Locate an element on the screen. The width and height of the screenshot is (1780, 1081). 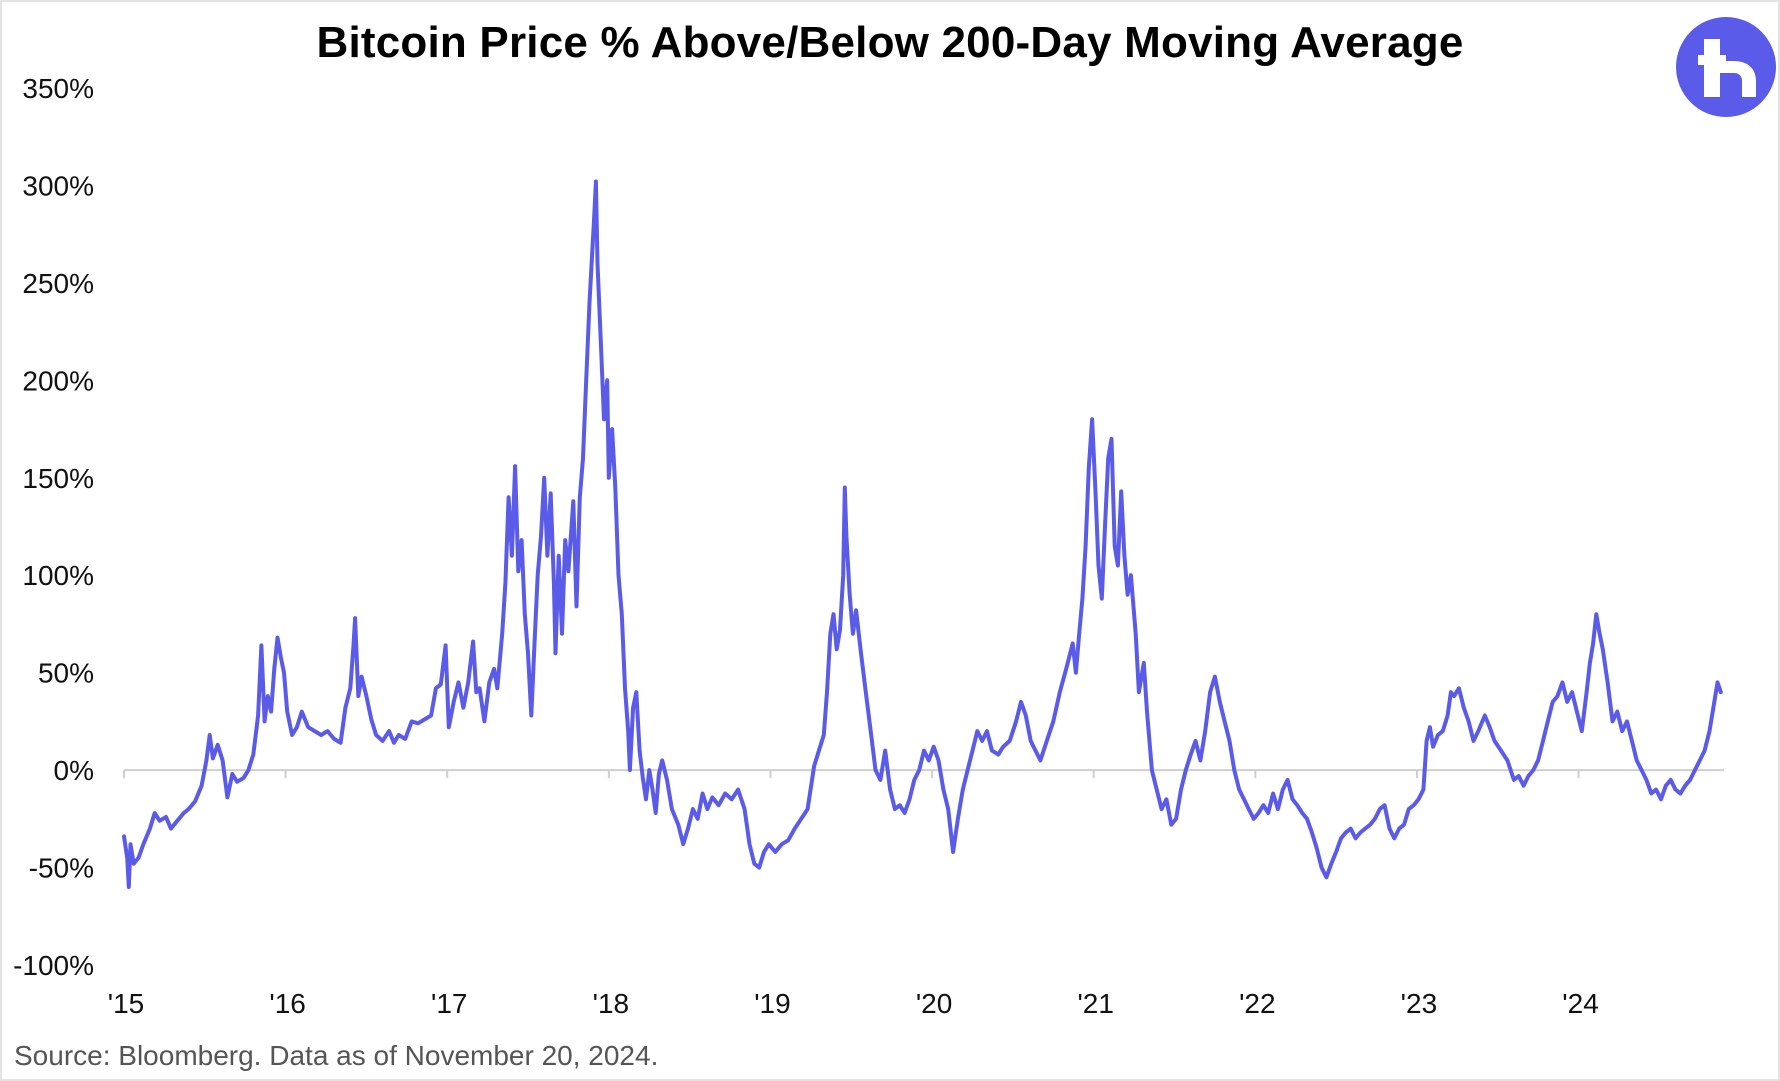
y-tick-label: 150% is located at coordinates (58, 478).